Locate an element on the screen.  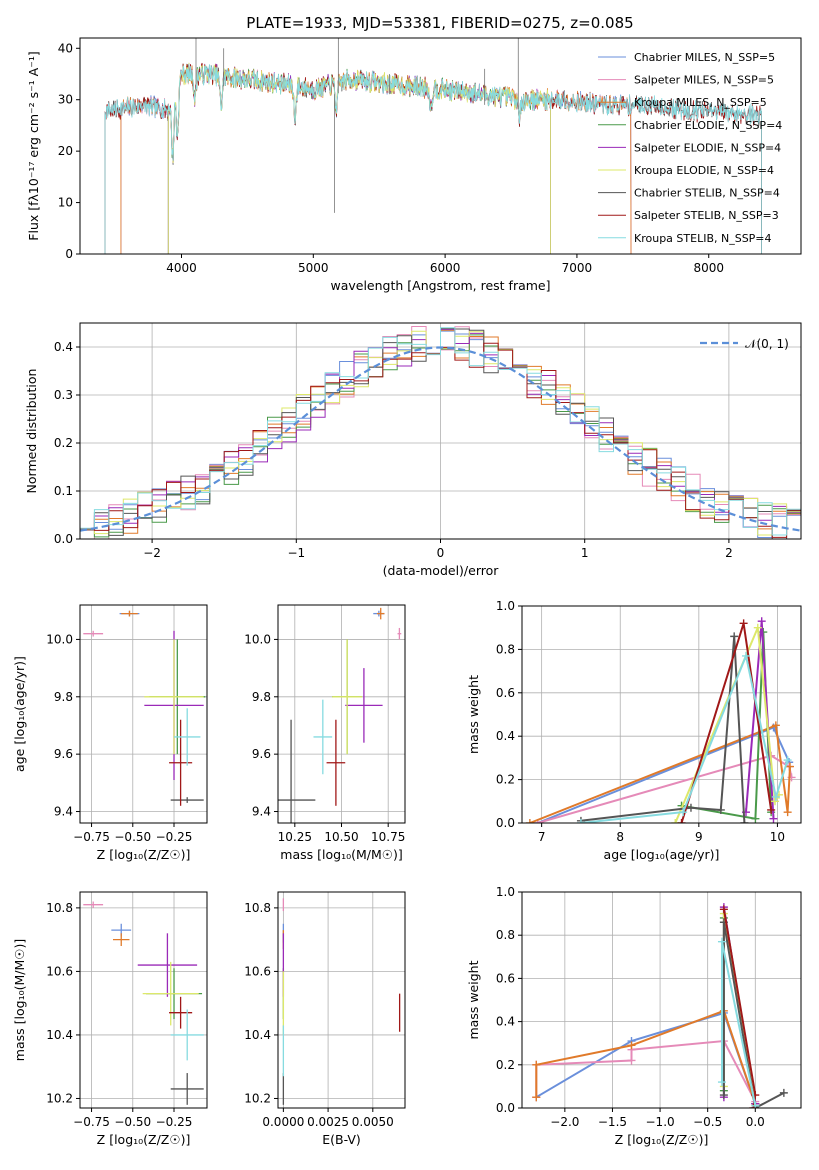
x-tick-label: 7000 is located at coordinates (577, 268).